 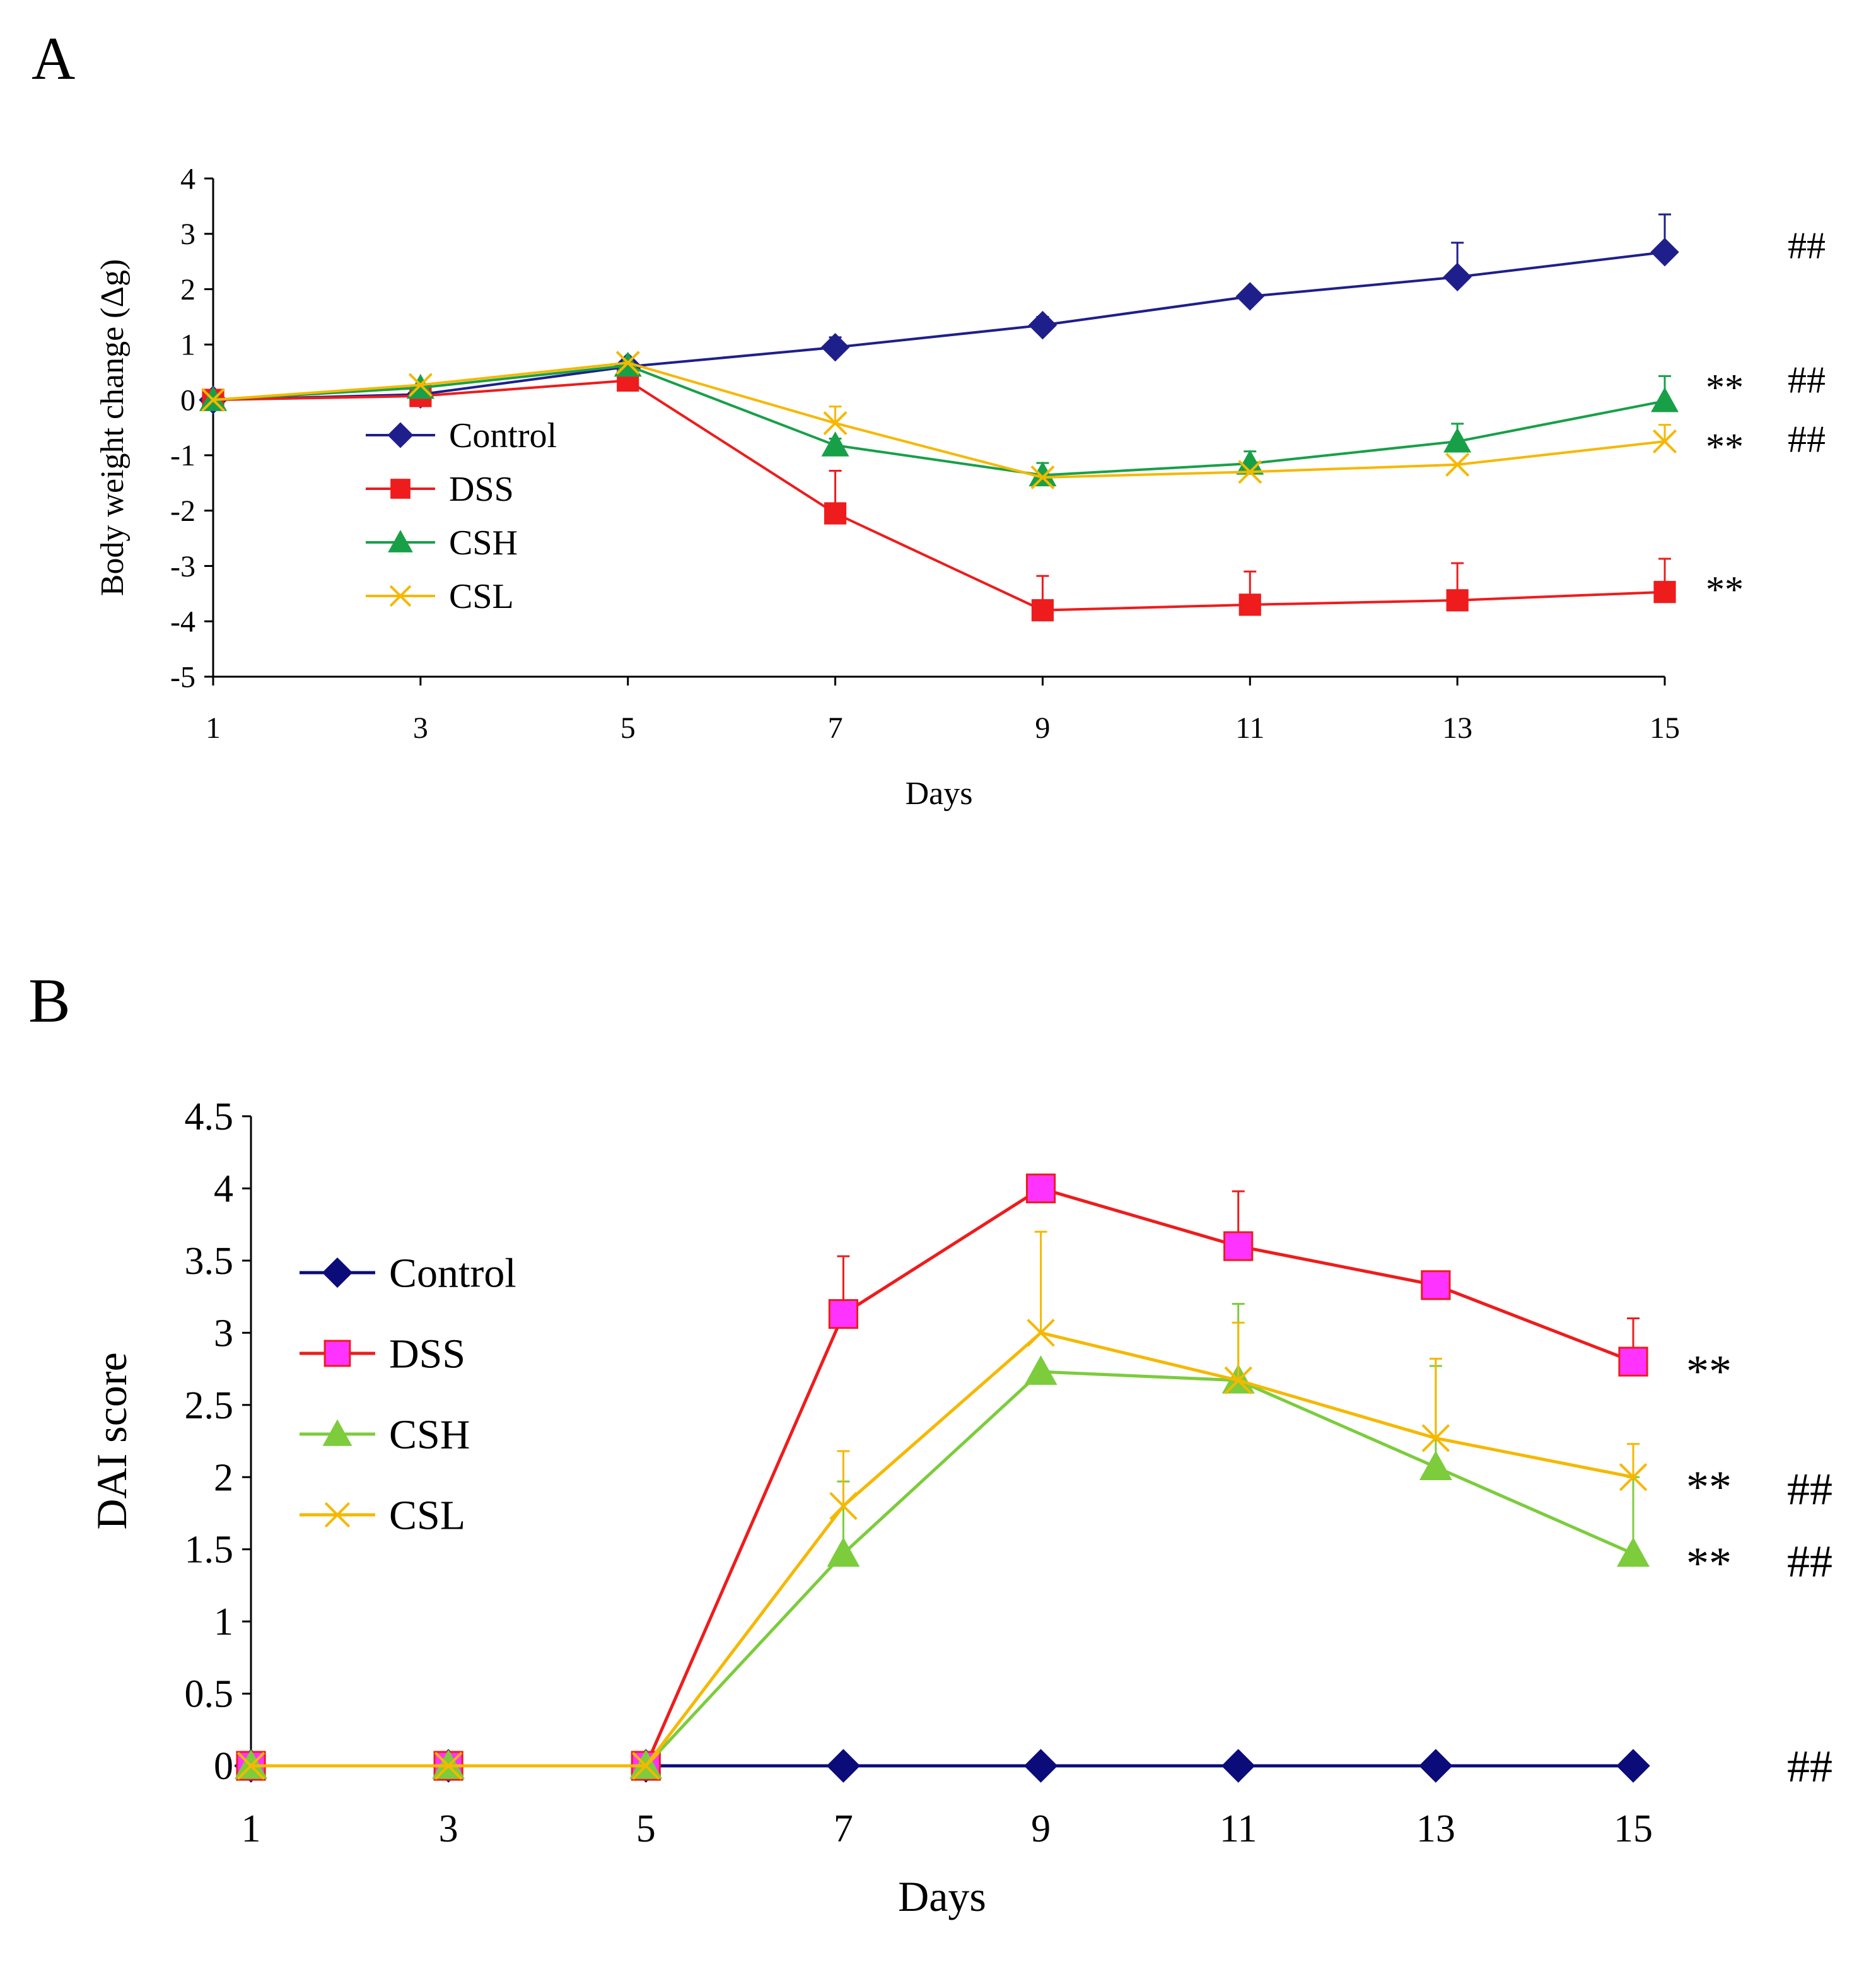 I want to click on series-csl, so click(x=939, y=420).